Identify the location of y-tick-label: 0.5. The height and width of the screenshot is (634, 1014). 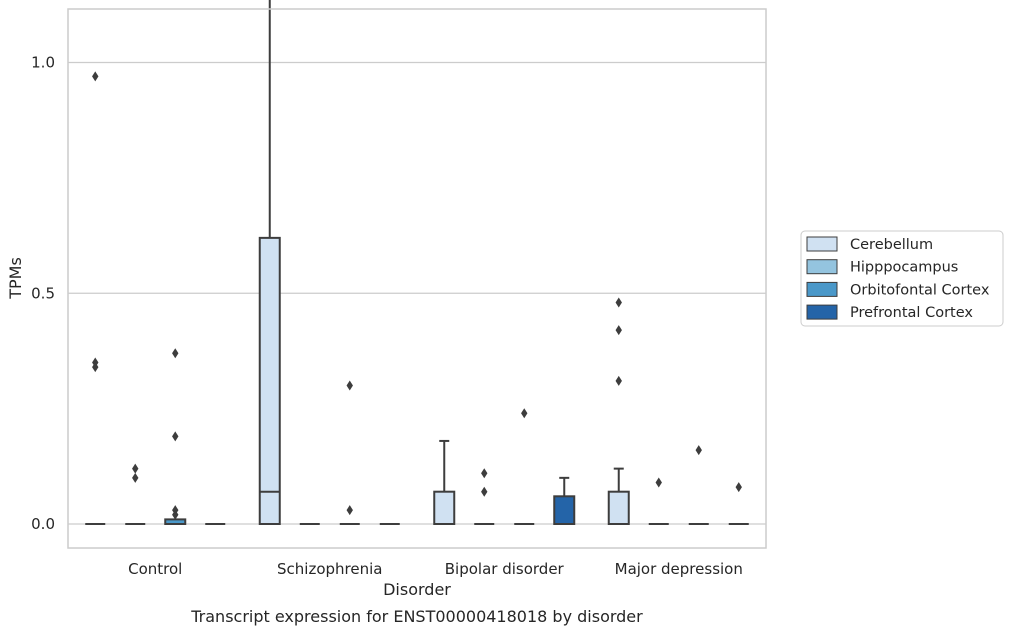
(43, 293).